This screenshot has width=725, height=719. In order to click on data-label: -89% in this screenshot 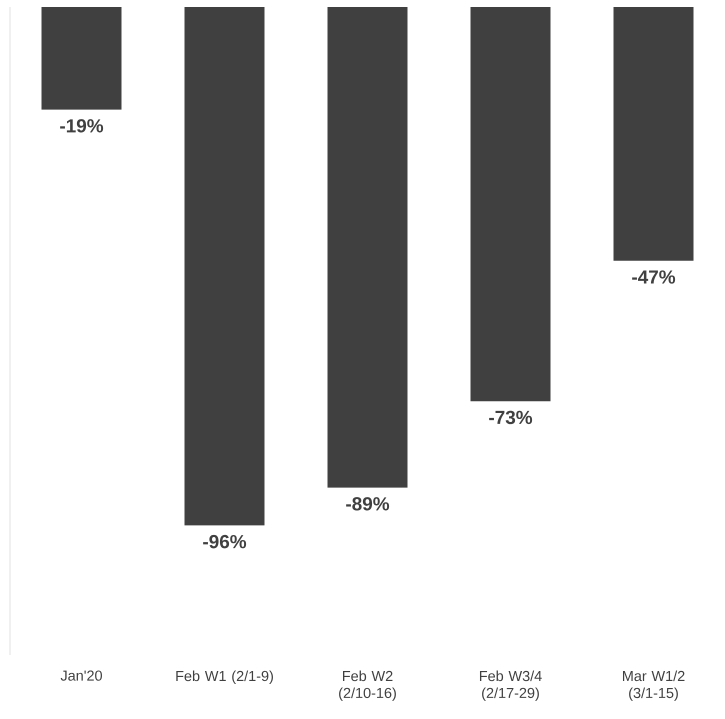, I will do `click(368, 504)`.